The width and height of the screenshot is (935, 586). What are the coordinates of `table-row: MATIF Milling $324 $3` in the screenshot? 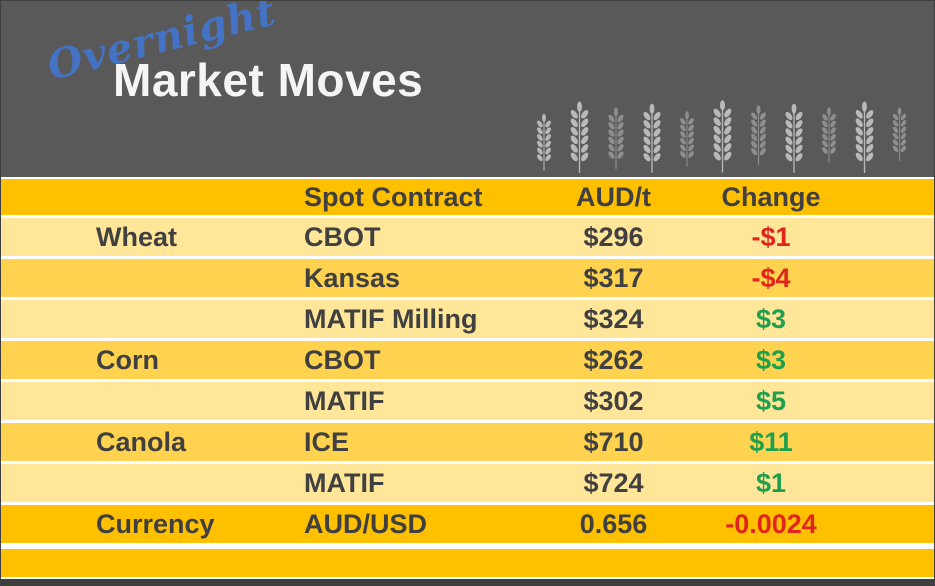 It's located at (467, 319).